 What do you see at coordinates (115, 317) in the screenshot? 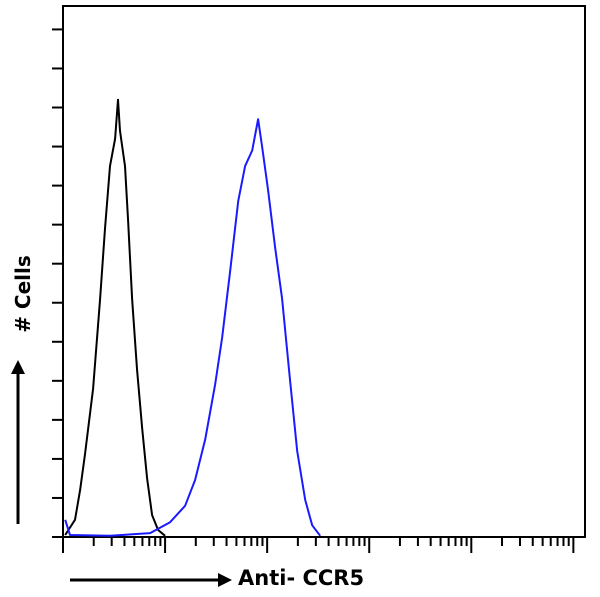
I see `control-histogram-line` at bounding box center [115, 317].